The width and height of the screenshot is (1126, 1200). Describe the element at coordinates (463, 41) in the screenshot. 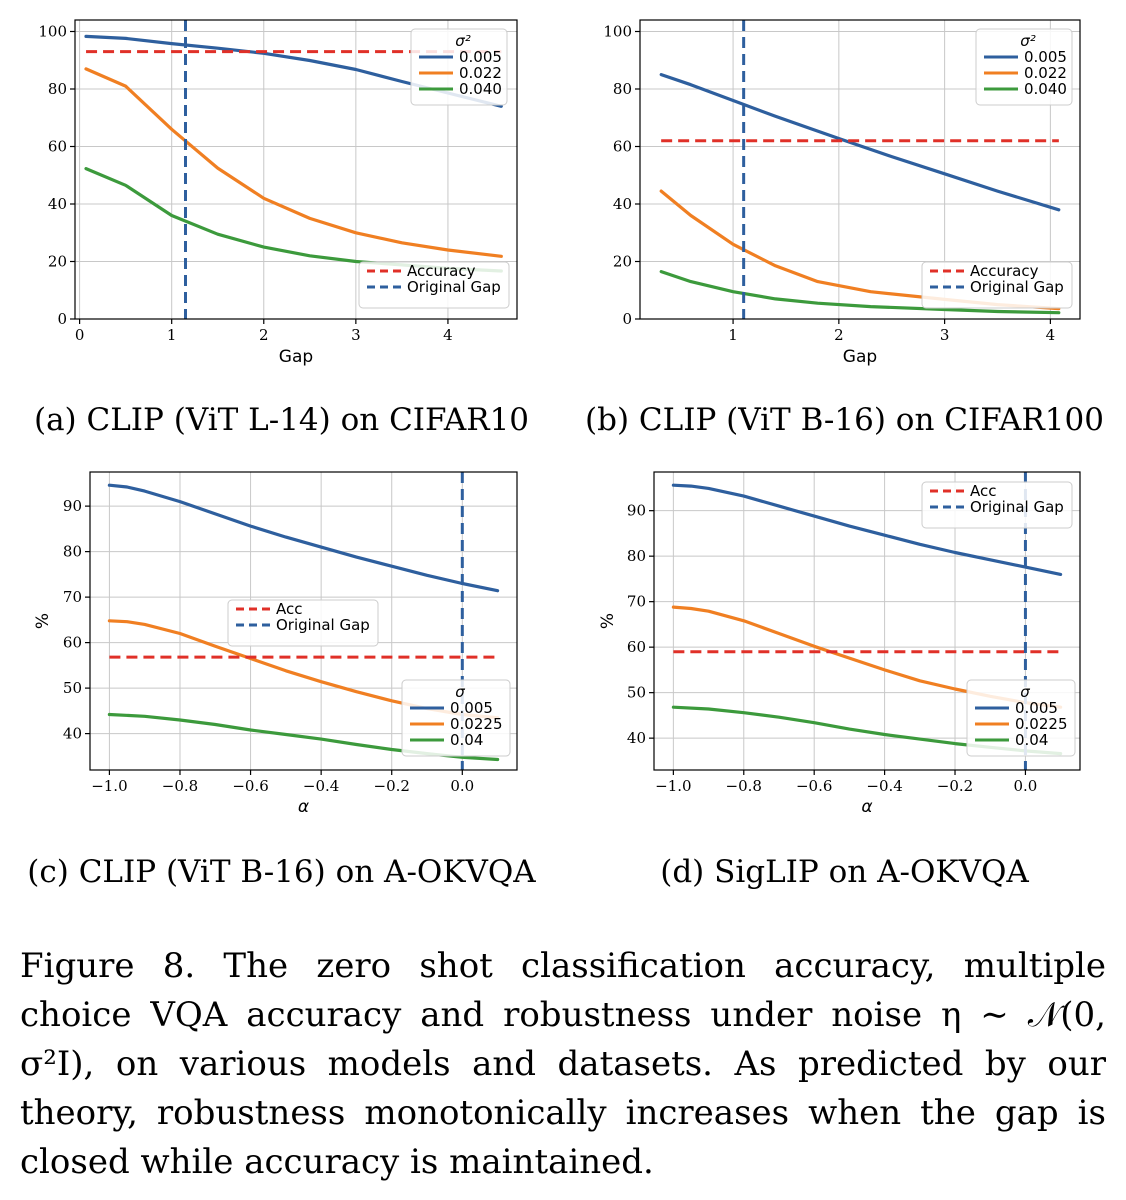

I see `legend-title: σ²` at that location.